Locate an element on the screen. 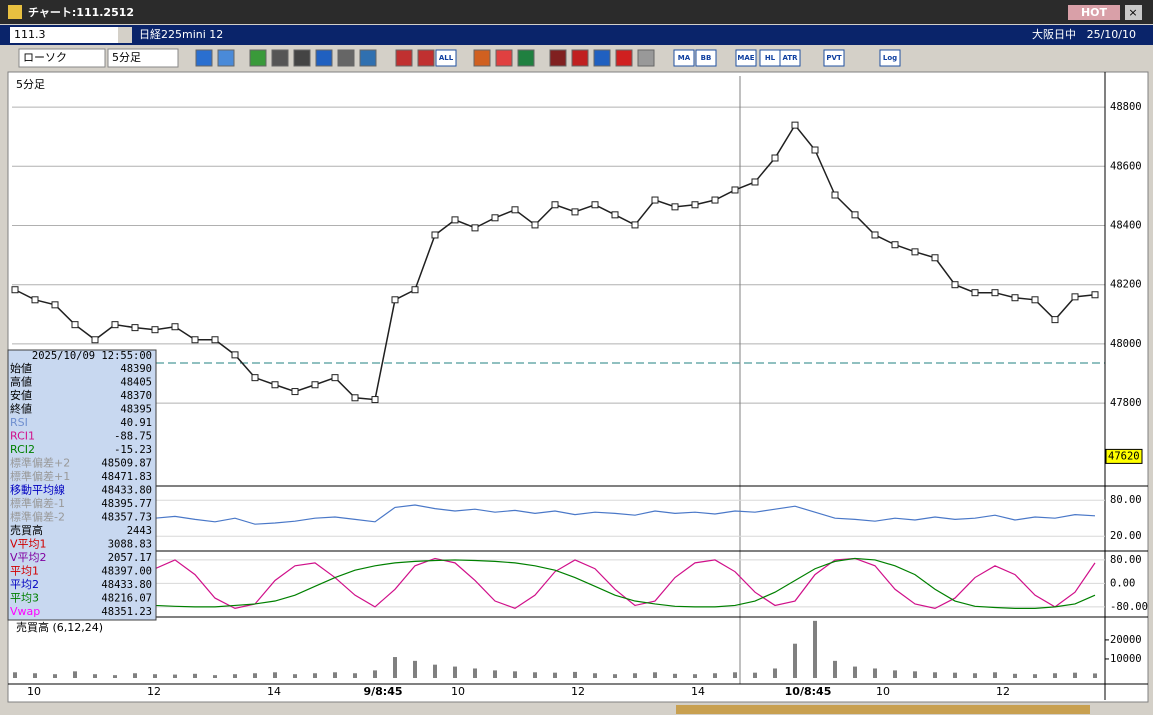 This screenshot has width=1153, height=715. info-value: 48471.83 is located at coordinates (126, 477).